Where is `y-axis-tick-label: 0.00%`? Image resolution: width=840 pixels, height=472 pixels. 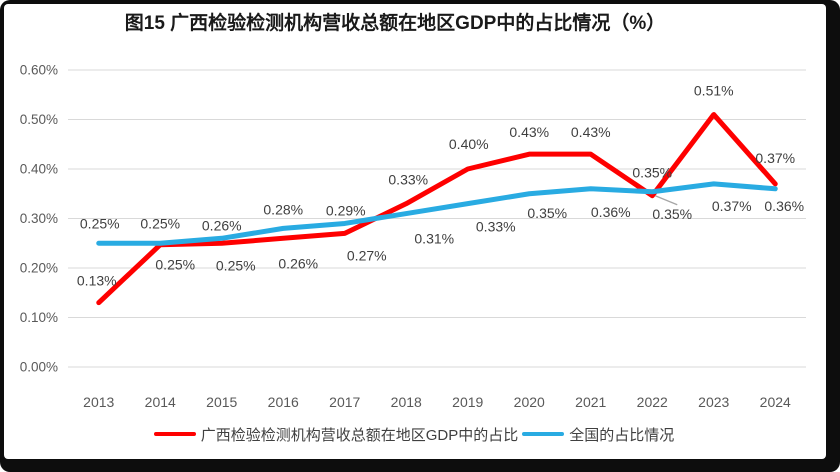
y-axis-tick-label: 0.00% is located at coordinates (39, 367).